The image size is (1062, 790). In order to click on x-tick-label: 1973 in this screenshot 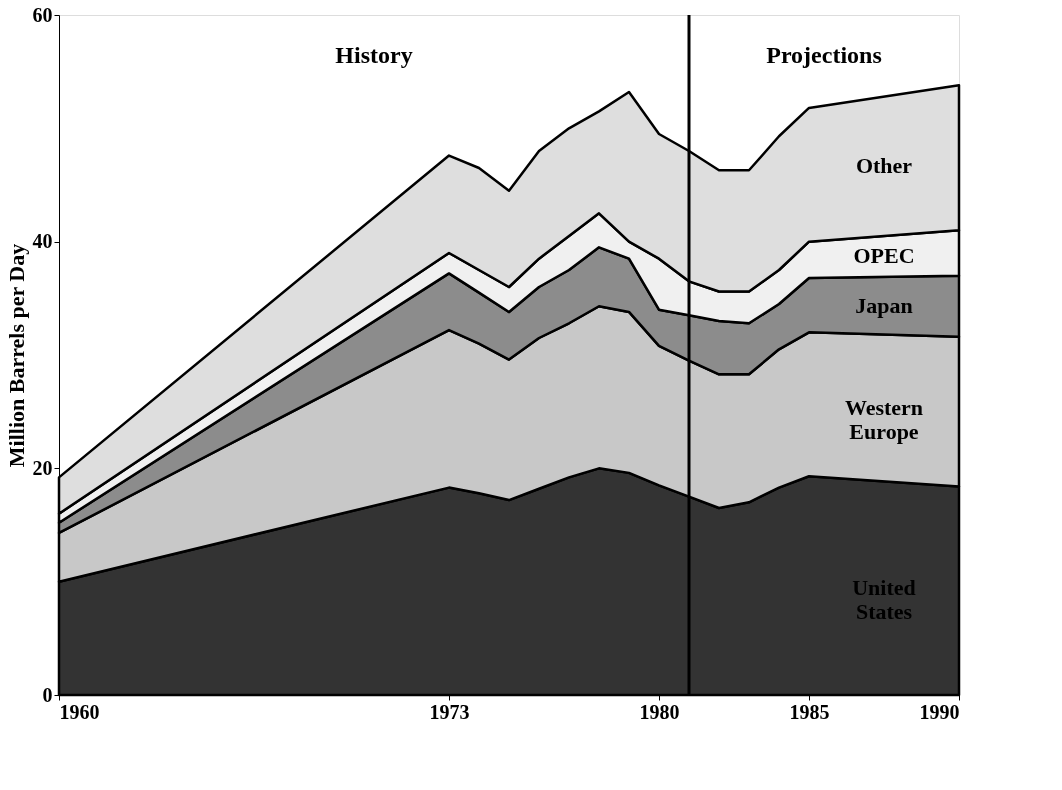, I will do `click(449, 711)`.